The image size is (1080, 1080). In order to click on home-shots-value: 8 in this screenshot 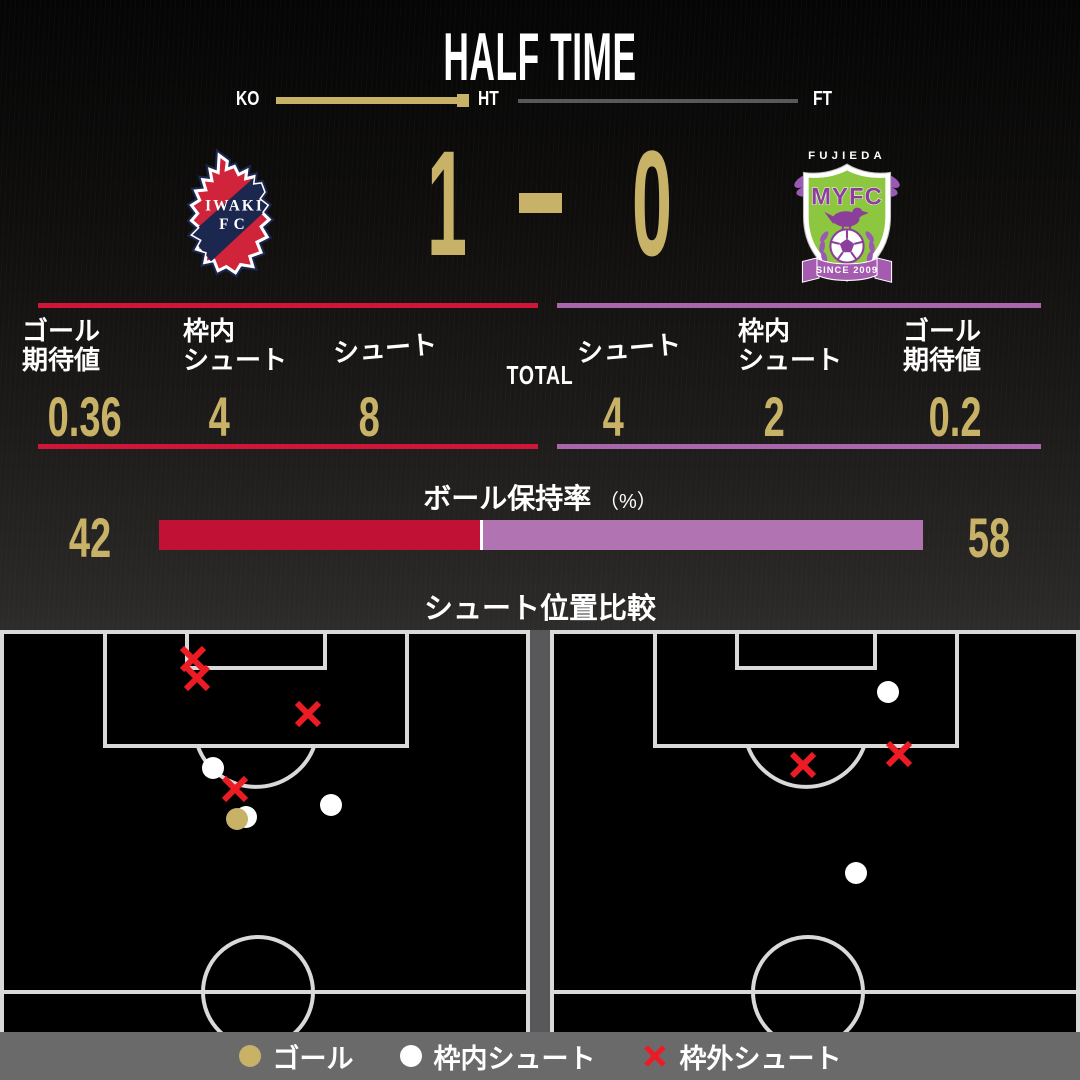, I will do `click(369, 416)`.